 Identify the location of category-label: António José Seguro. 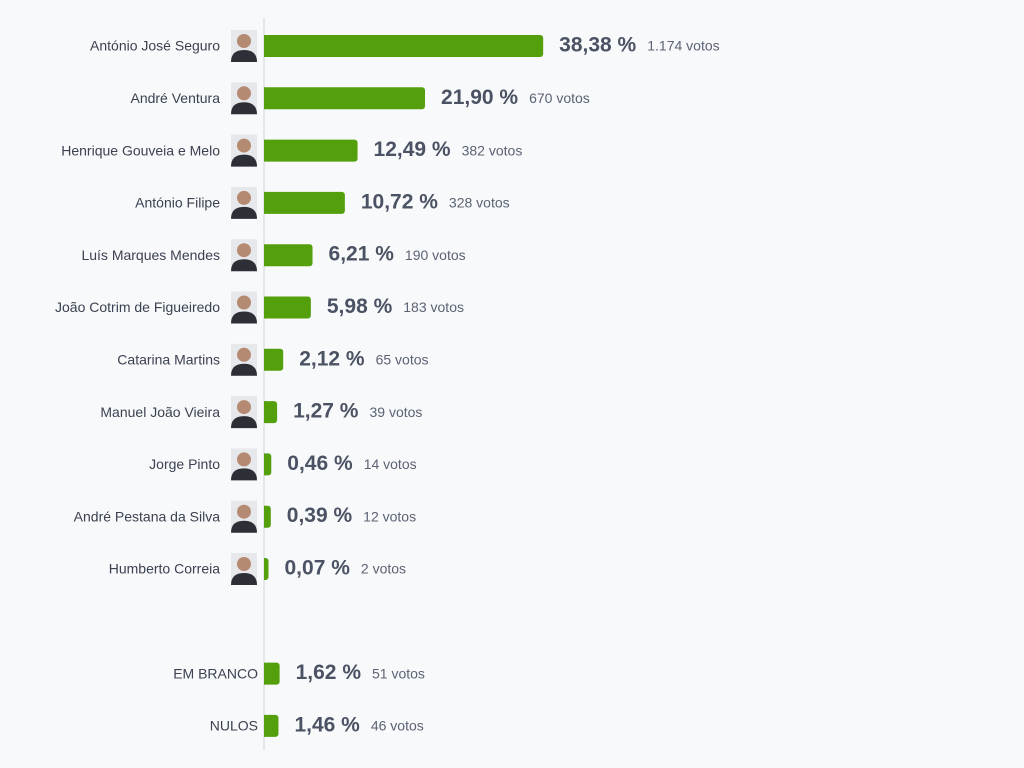
(155, 46).